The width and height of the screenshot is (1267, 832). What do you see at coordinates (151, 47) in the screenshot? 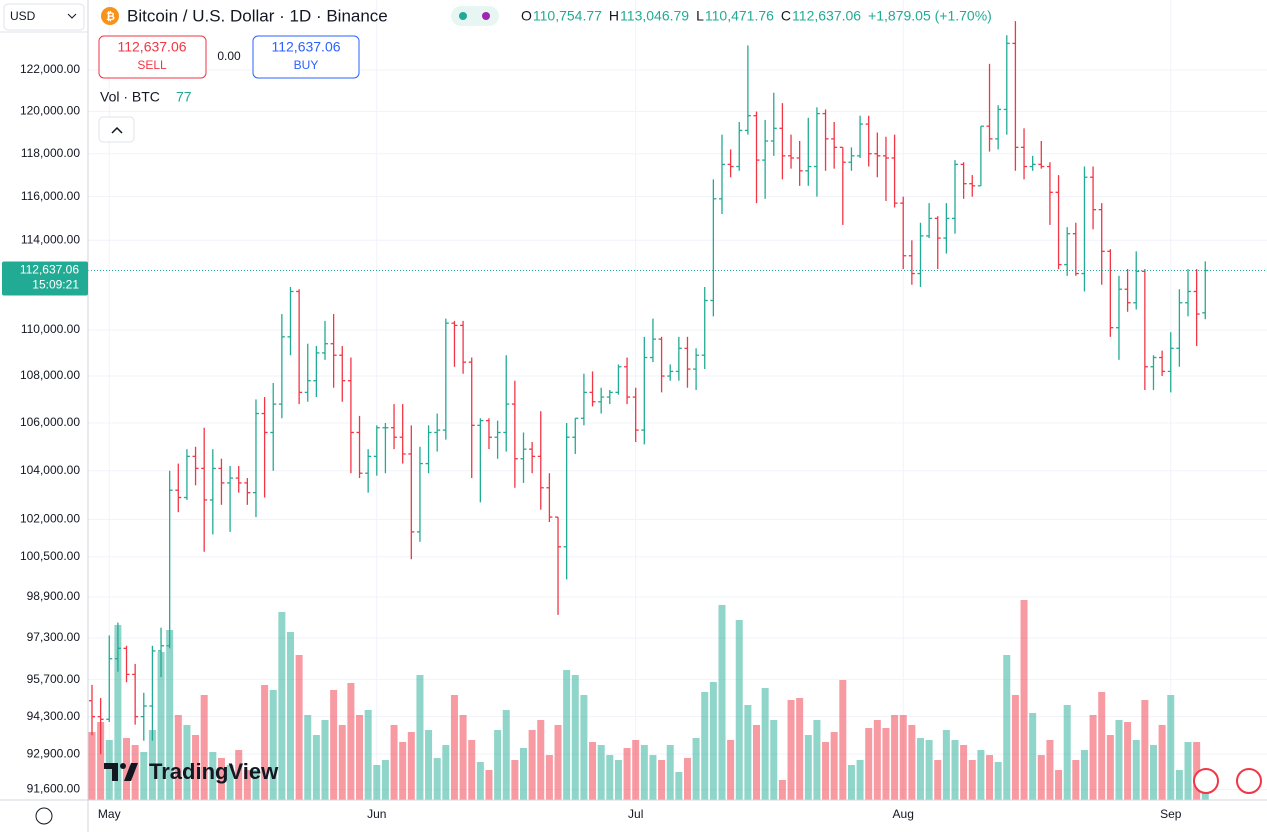
I see `sell-price: 112,637.06` at bounding box center [151, 47].